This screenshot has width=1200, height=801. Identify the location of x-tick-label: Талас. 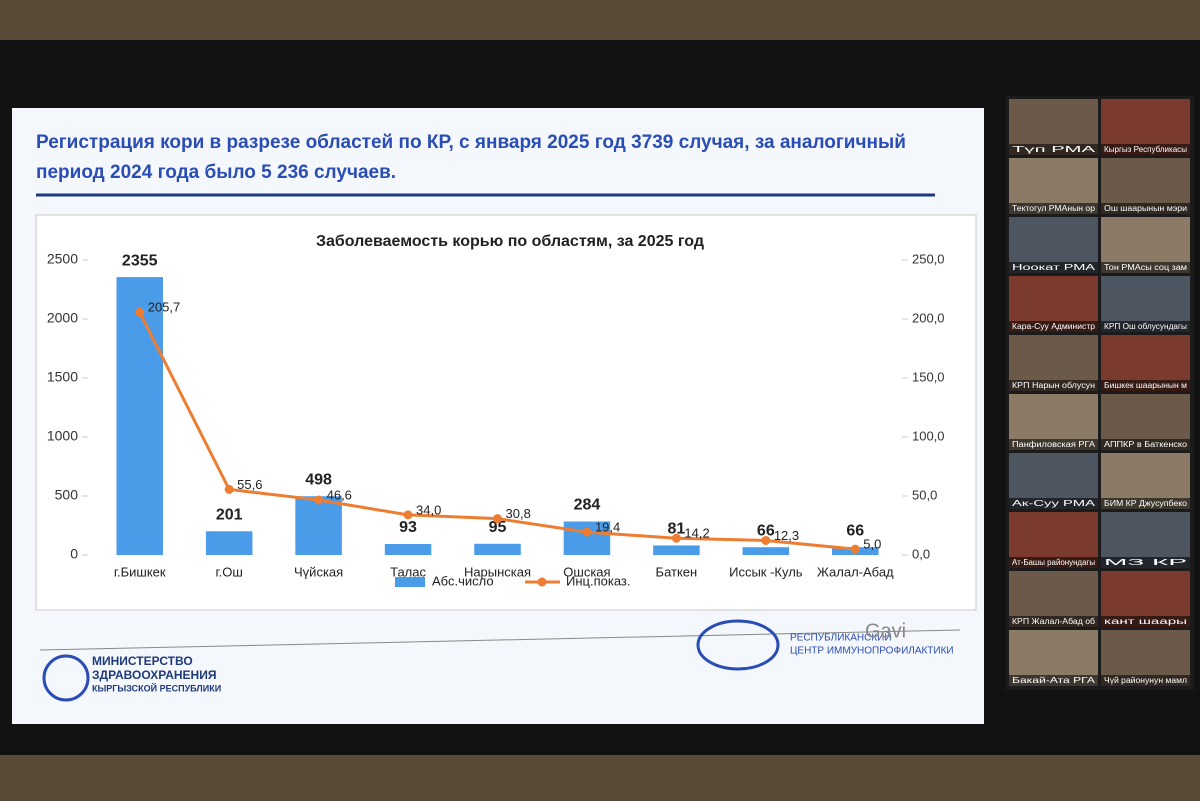
(408, 571).